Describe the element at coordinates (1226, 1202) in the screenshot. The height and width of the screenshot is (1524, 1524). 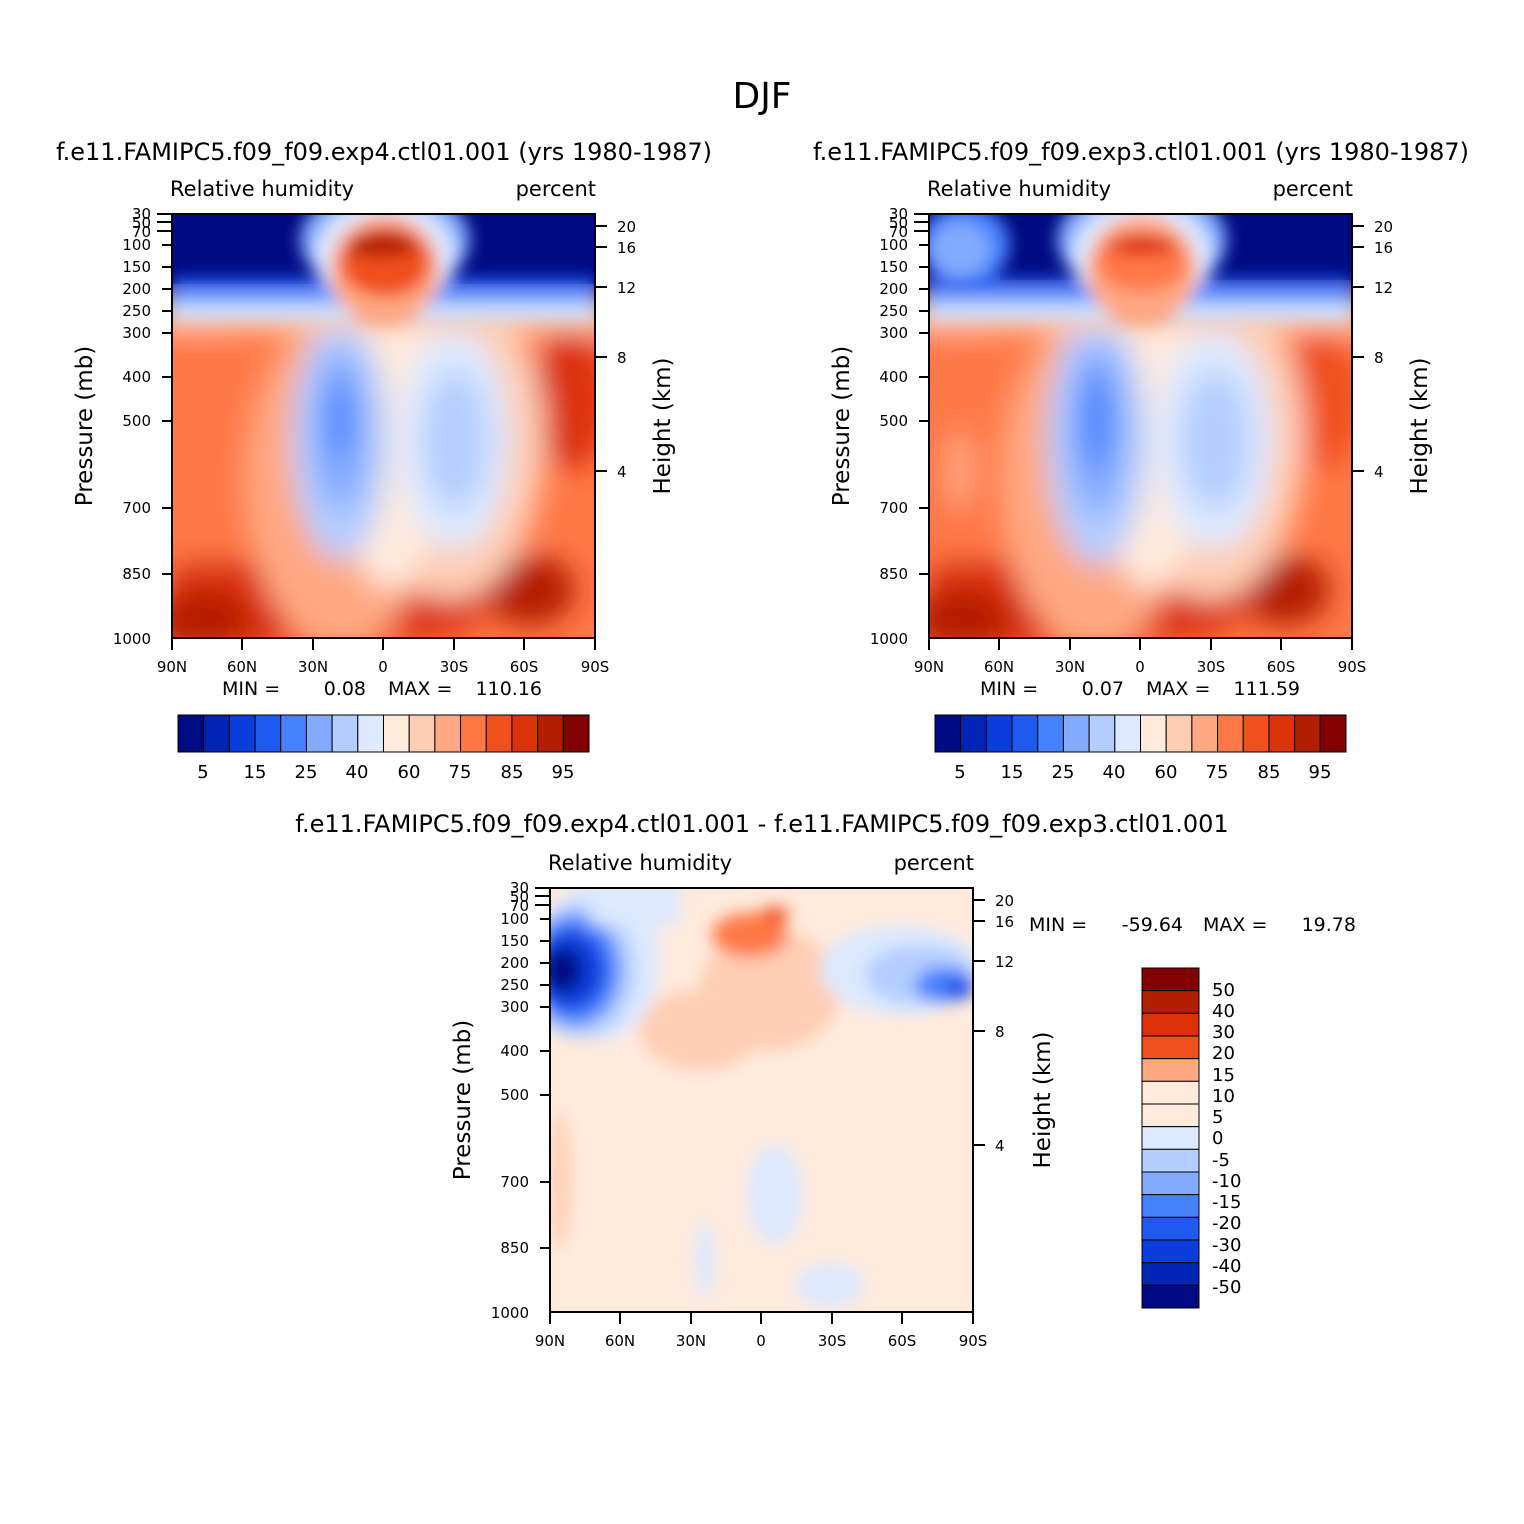
I see `colorbar-label: -15` at that location.